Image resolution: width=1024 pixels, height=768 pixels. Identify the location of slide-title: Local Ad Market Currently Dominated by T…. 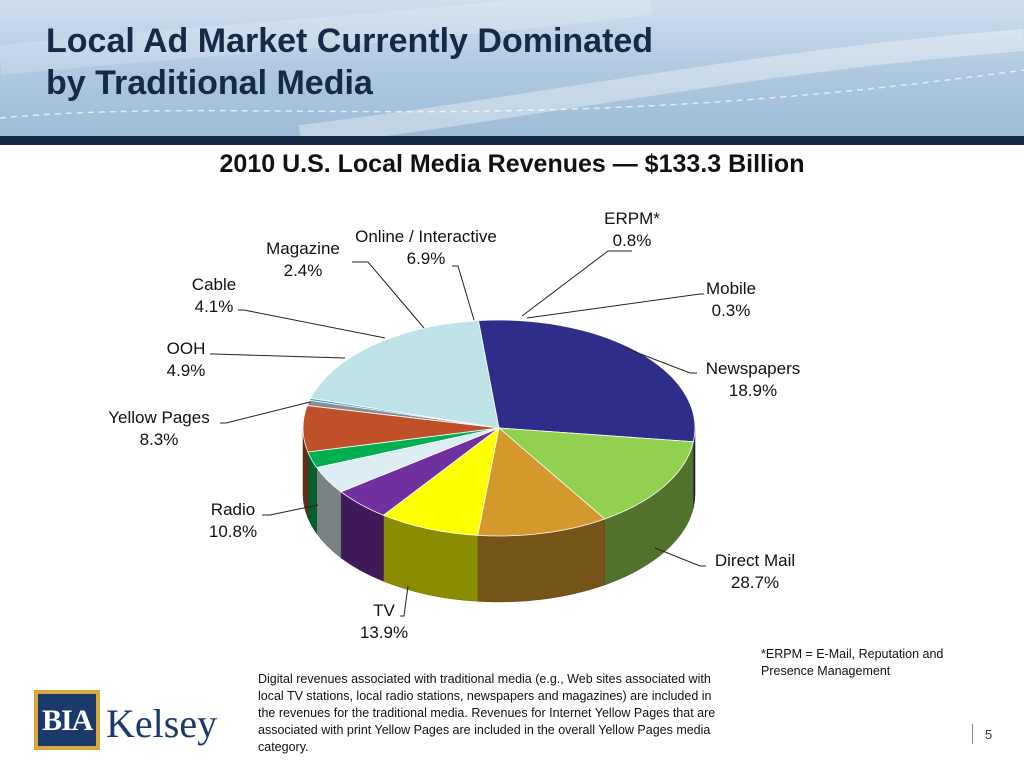
(349, 62).